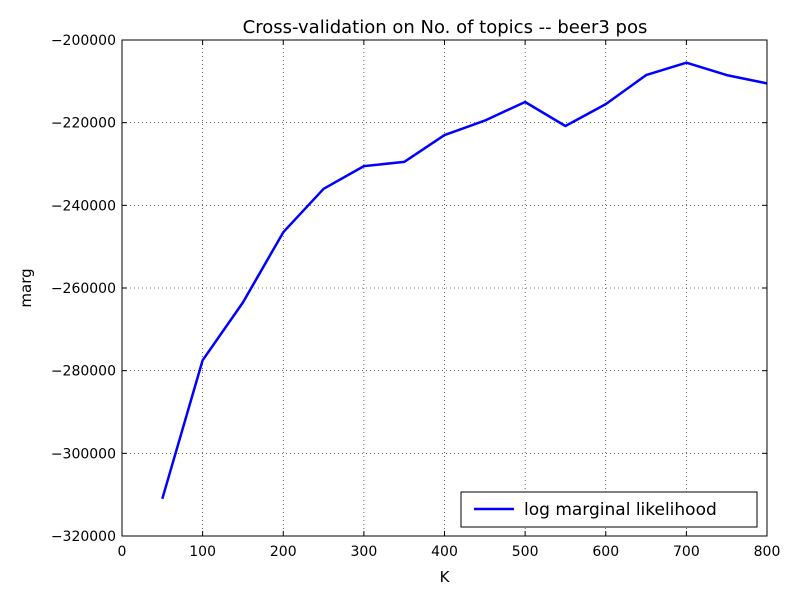 This screenshot has width=800, height=600. I want to click on x-tick-label: 800, so click(767, 552).